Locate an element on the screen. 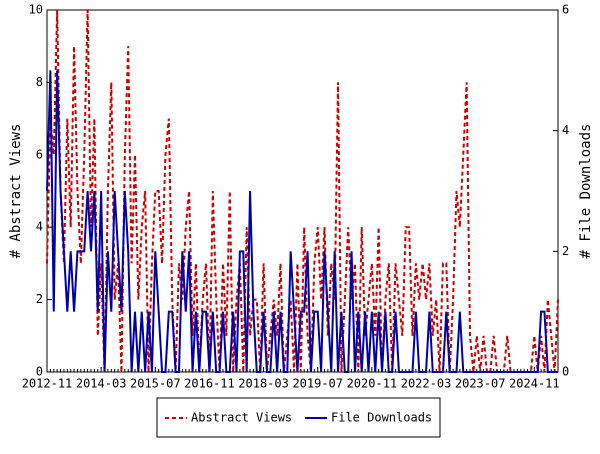 Image resolution: width=600 pixels, height=454 pixels. x-tick-label: 2019-07 is located at coordinates (317, 384).